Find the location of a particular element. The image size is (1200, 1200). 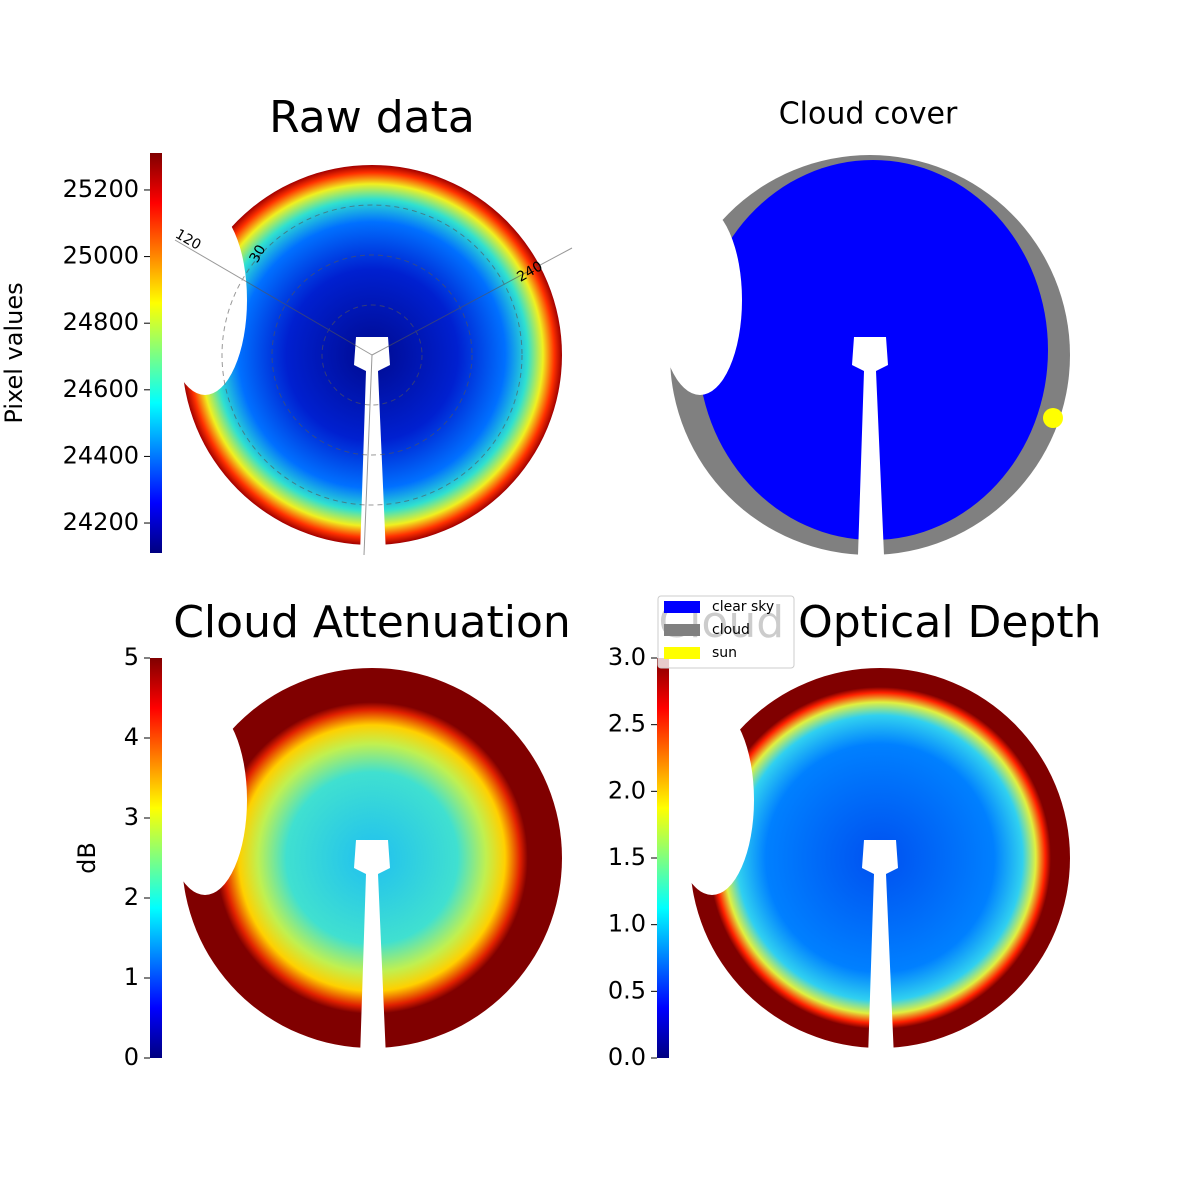

polar-ring is located at coordinates (372, 355).